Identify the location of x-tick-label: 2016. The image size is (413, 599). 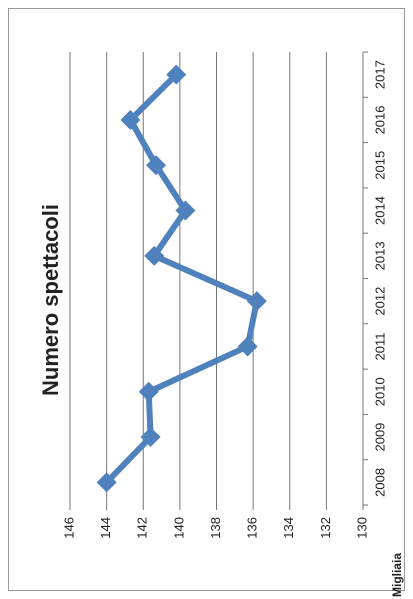
(379, 119).